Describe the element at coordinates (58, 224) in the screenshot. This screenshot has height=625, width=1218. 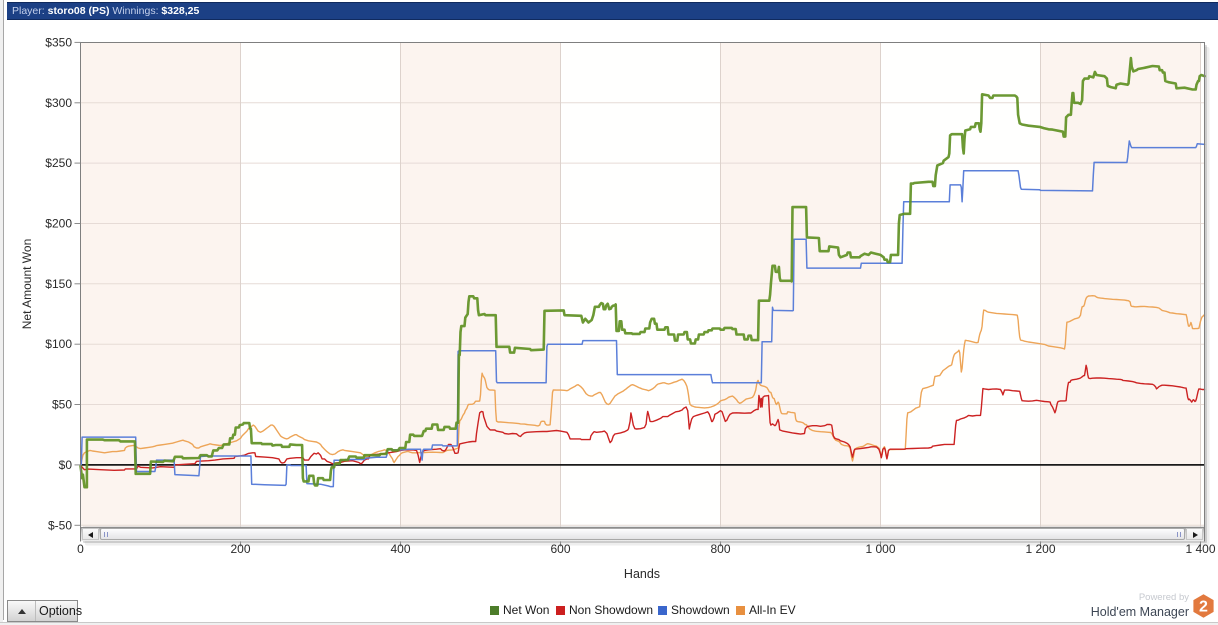
I see `svg-text: $200` at that location.